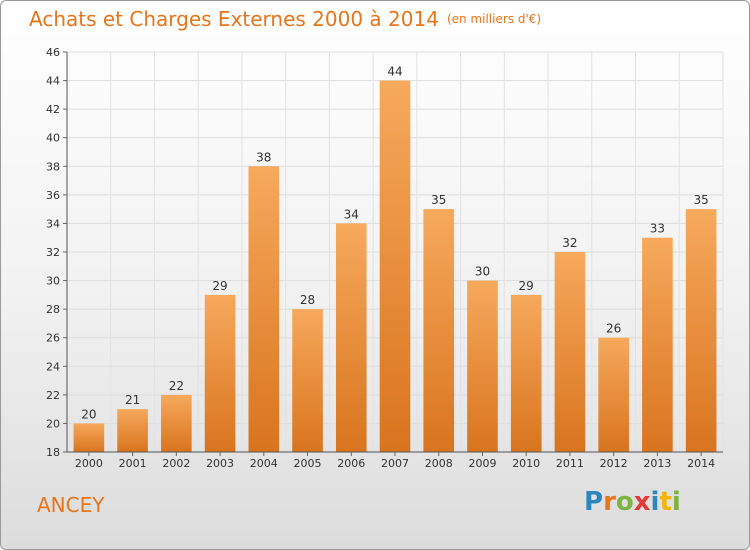 The width and height of the screenshot is (750, 550). What do you see at coordinates (53, 195) in the screenshot?
I see `y-tick-label: 36` at bounding box center [53, 195].